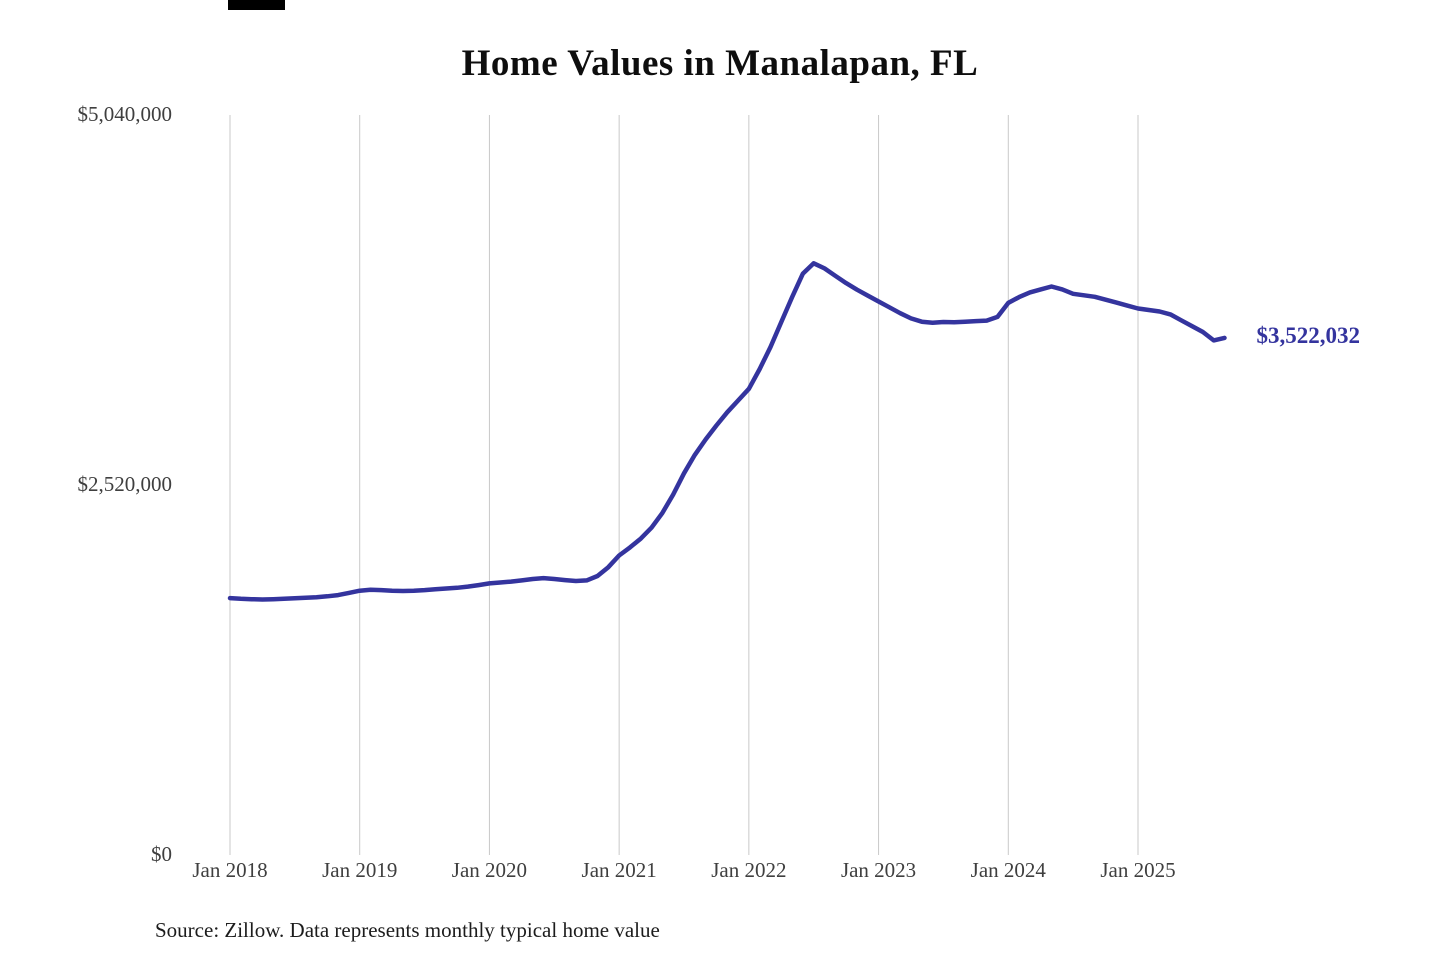 Image resolution: width=1440 pixels, height=960 pixels. I want to click on screenshot-top-artifact, so click(256, 5).